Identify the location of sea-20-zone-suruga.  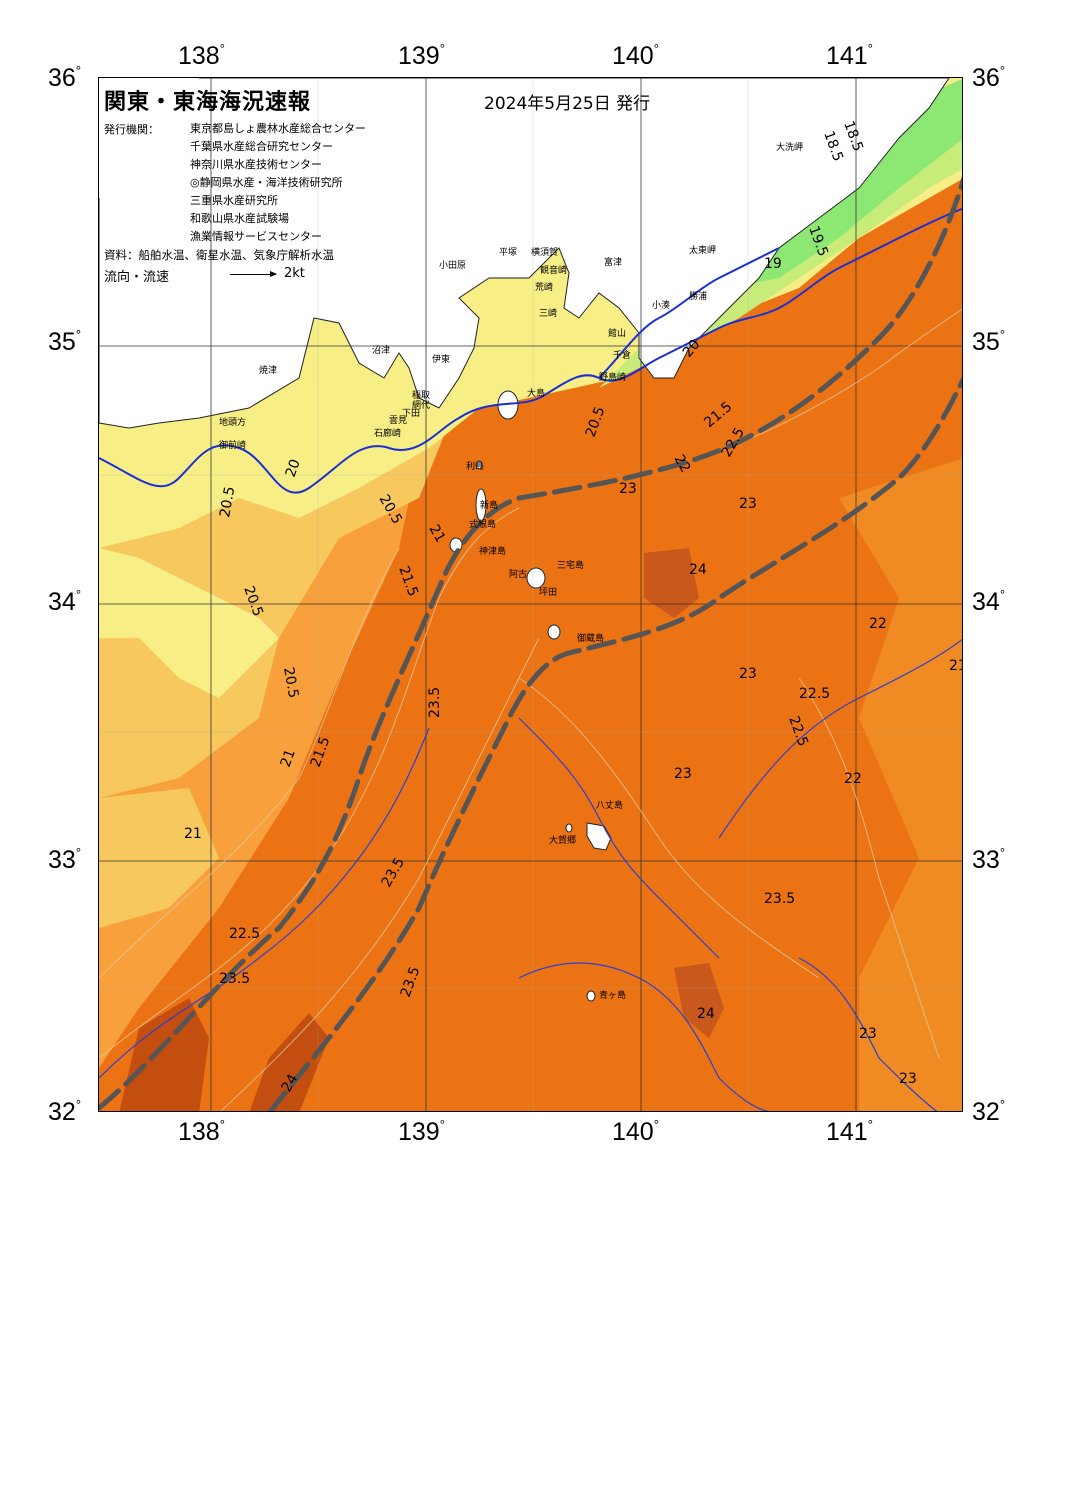
(189, 623).